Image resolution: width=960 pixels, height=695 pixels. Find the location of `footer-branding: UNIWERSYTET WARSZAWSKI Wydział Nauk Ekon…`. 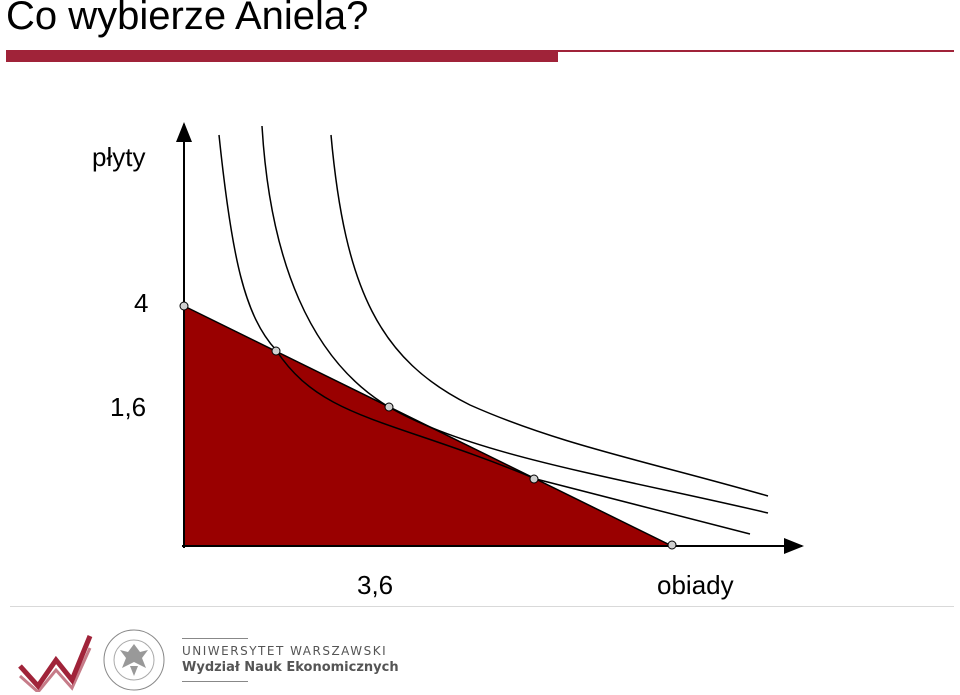

footer-branding: UNIWERSYTET WARSZAWSKI Wydział Nauk Ekon… is located at coordinates (297, 660).